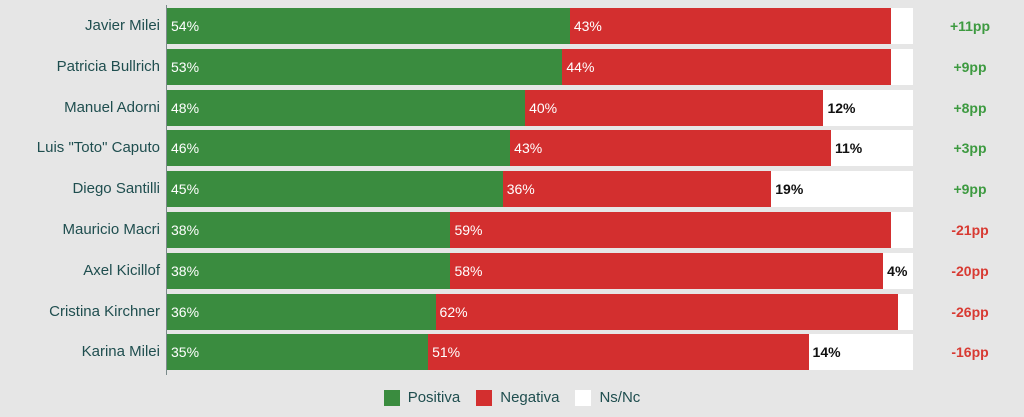  I want to click on bar-segment-negativa: 36%, so click(637, 189).